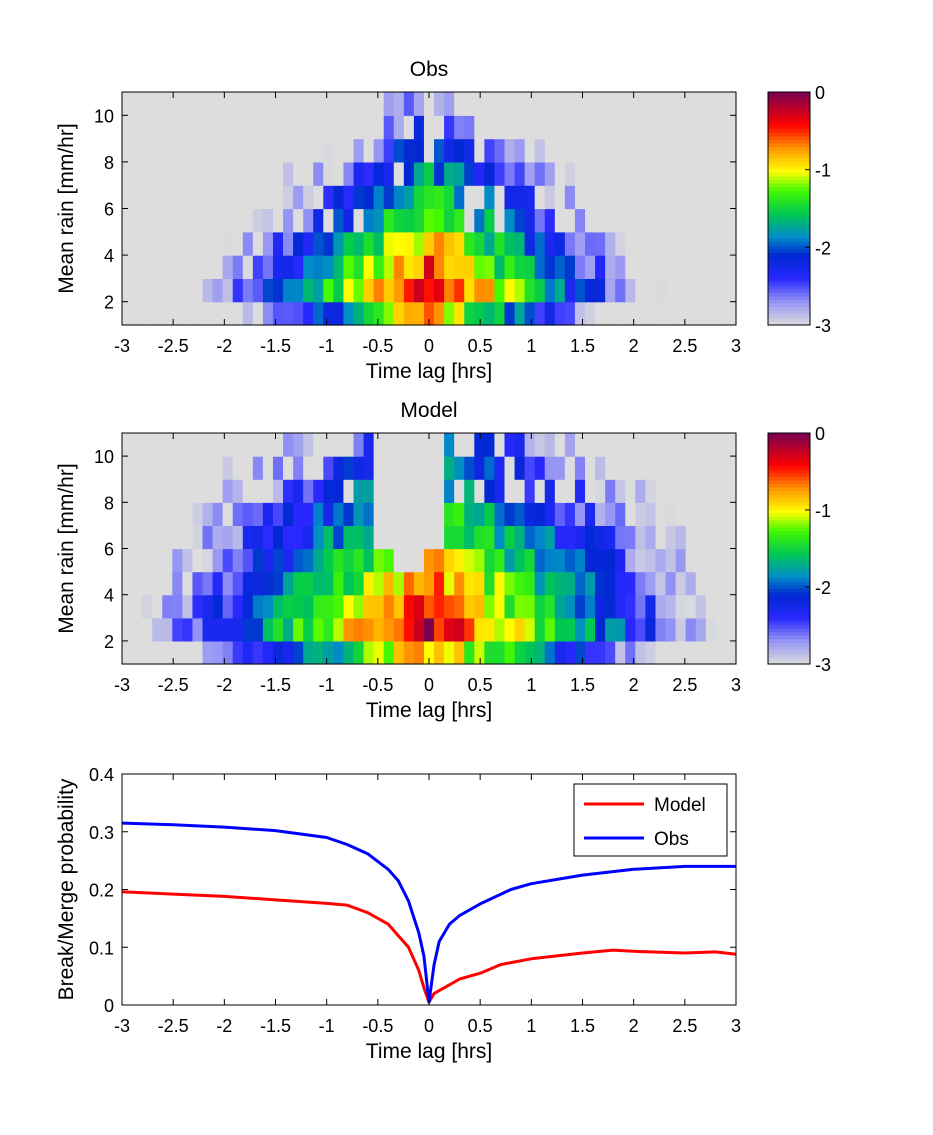  What do you see at coordinates (109, 163) in the screenshot?
I see `y-tick-label: 8` at bounding box center [109, 163].